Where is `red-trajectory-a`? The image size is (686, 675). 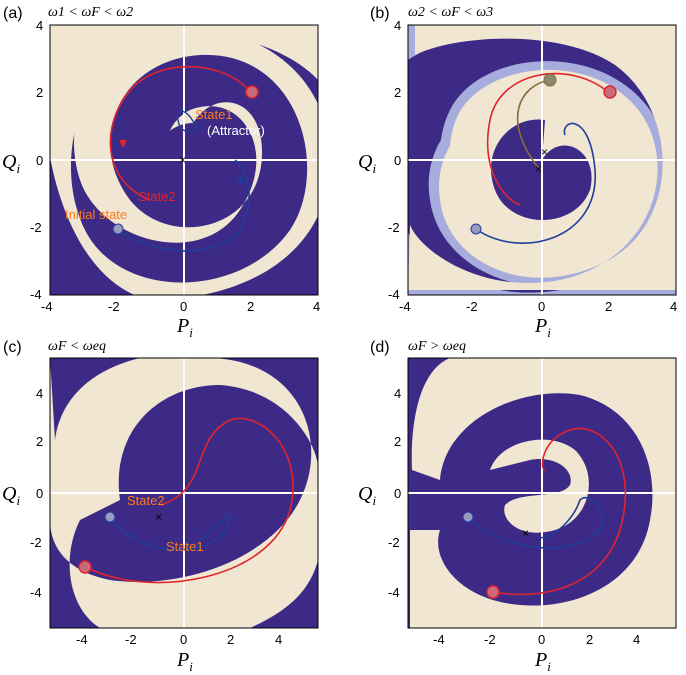
red-trajectory-a is located at coordinates (180, 133).